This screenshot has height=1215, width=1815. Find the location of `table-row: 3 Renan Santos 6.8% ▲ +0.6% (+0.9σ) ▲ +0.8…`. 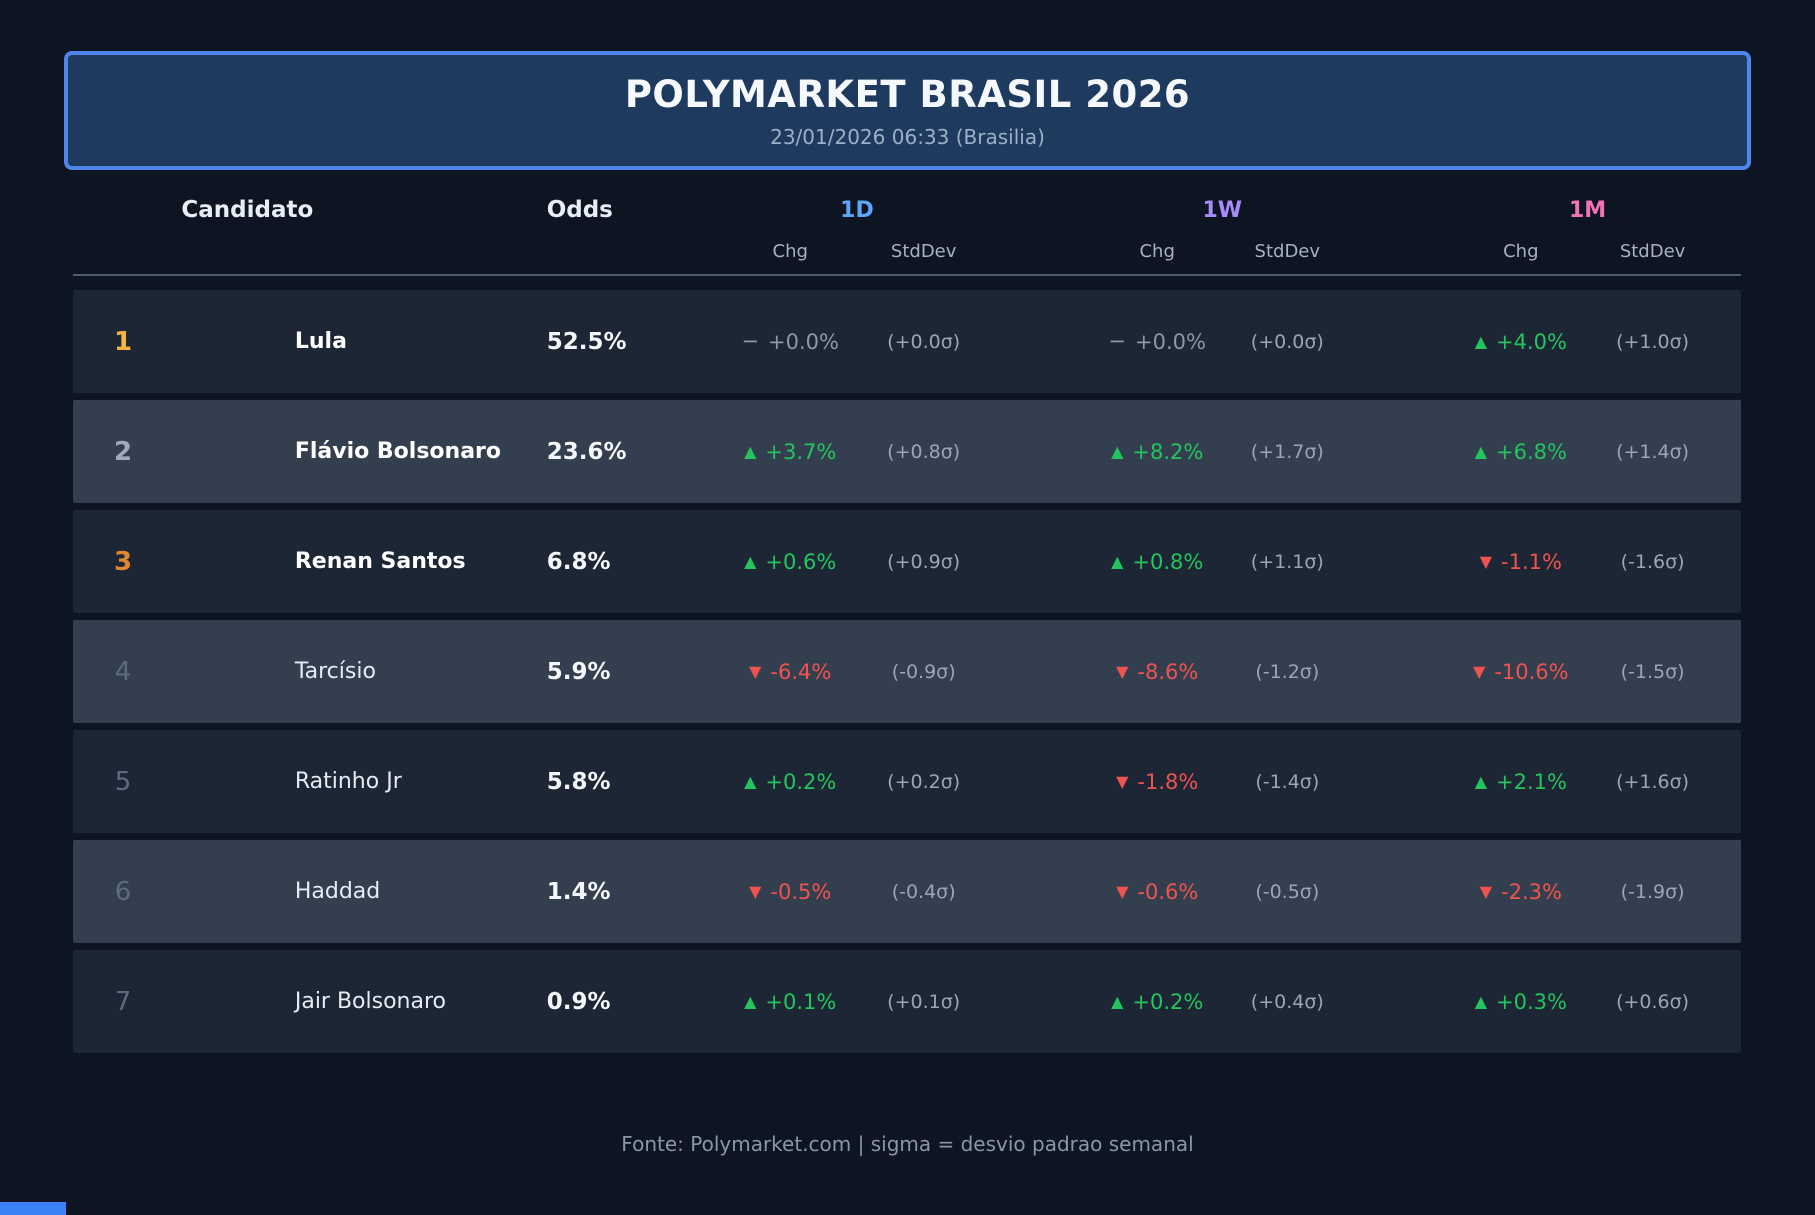

table-row: 3 Renan Santos 6.8% ▲ +0.6% (+0.9σ) ▲ +0.8… is located at coordinates (907, 561).